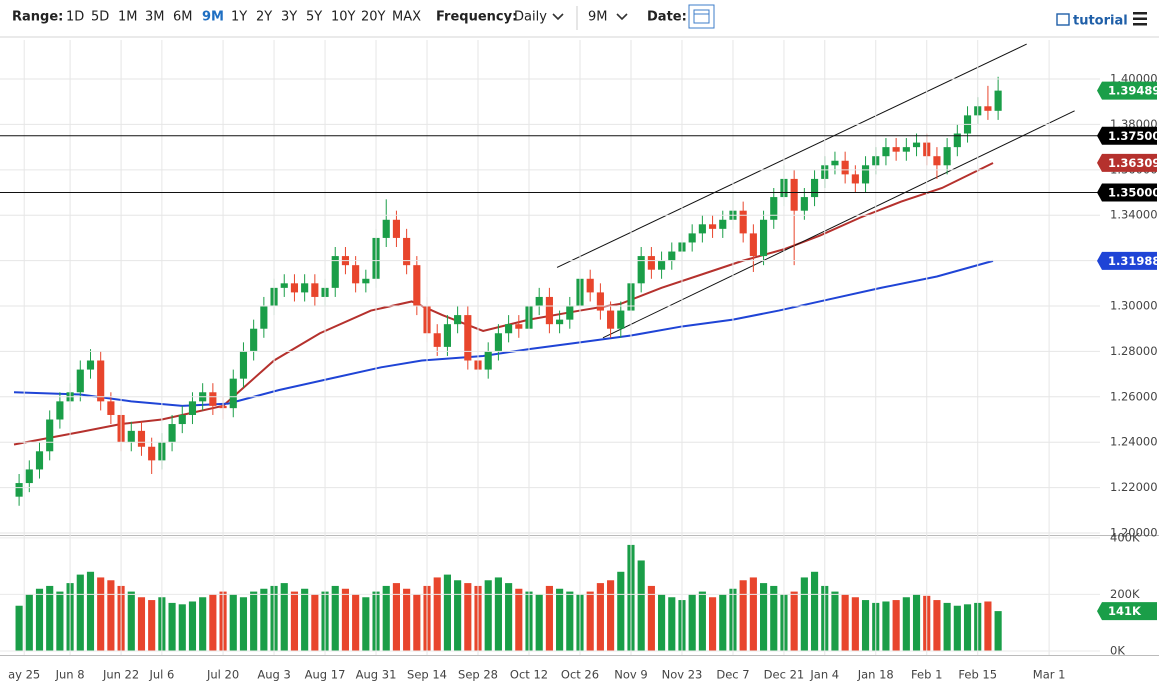  Describe the element at coordinates (824, 675) in the screenshot. I see `x-tick-label: Jan 4` at that location.